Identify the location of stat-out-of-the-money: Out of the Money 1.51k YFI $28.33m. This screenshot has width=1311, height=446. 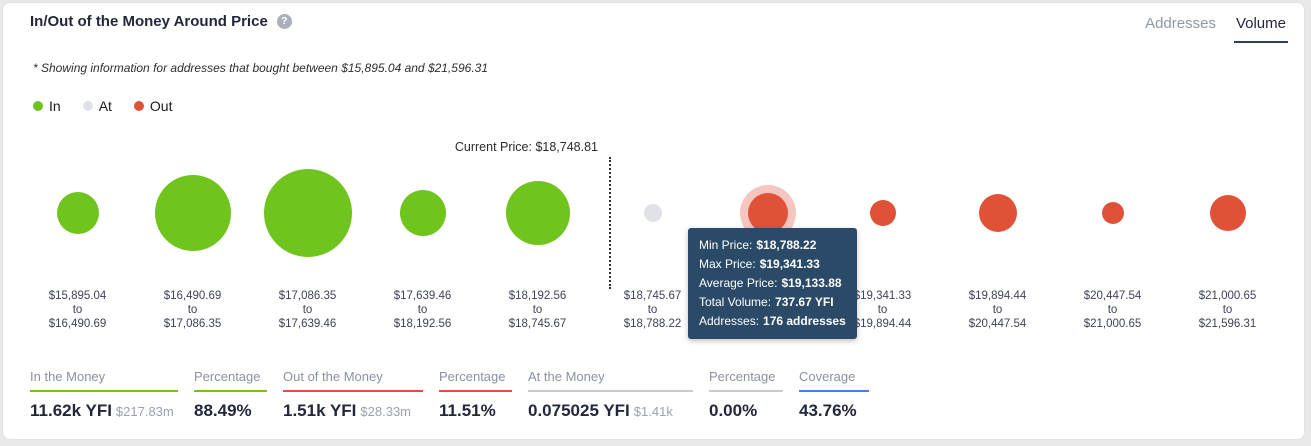
(353, 395).